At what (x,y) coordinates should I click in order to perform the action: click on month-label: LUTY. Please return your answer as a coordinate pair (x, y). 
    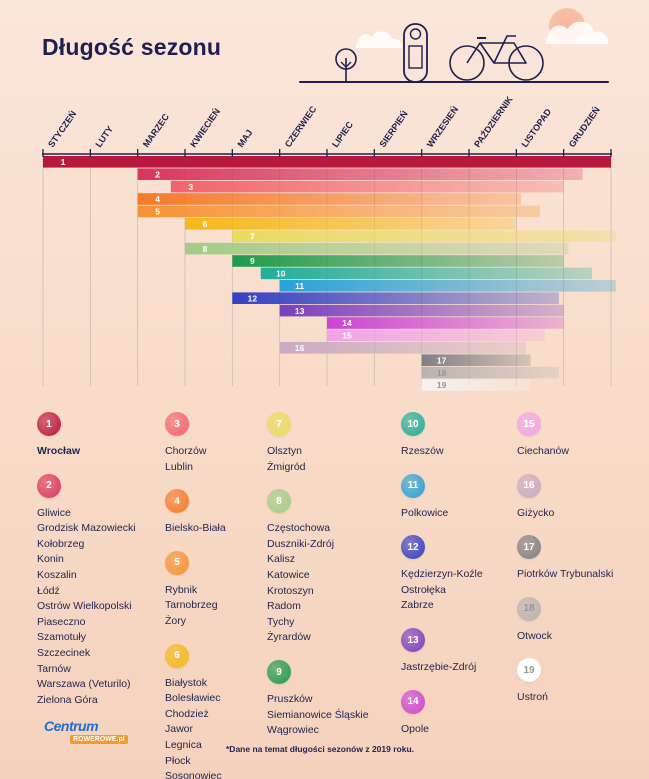
    Looking at the image, I should click on (104, 136).